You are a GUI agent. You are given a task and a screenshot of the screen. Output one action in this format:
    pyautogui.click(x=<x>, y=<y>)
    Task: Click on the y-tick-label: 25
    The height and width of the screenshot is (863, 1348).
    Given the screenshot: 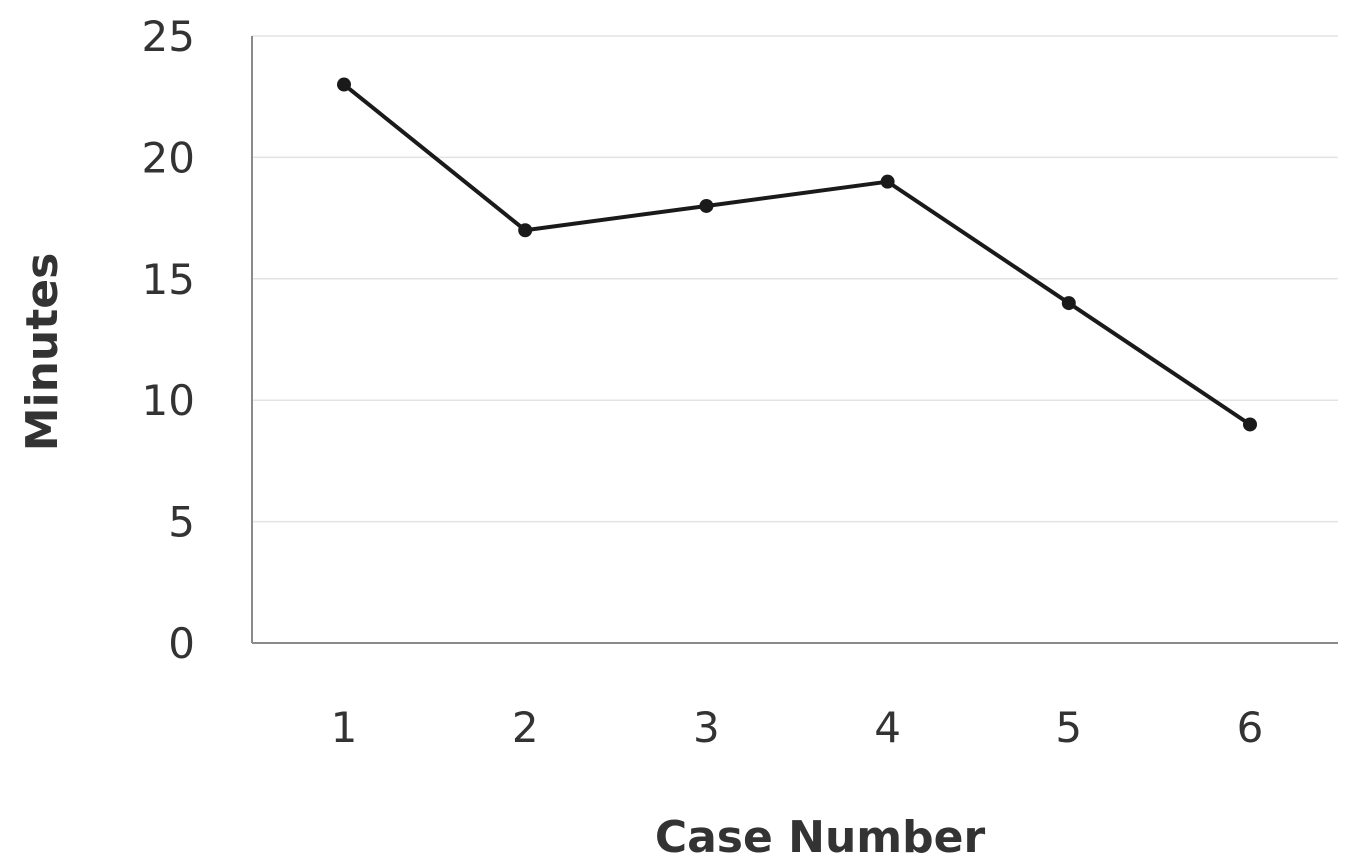 What is the action you would take?
    pyautogui.click(x=168, y=36)
    